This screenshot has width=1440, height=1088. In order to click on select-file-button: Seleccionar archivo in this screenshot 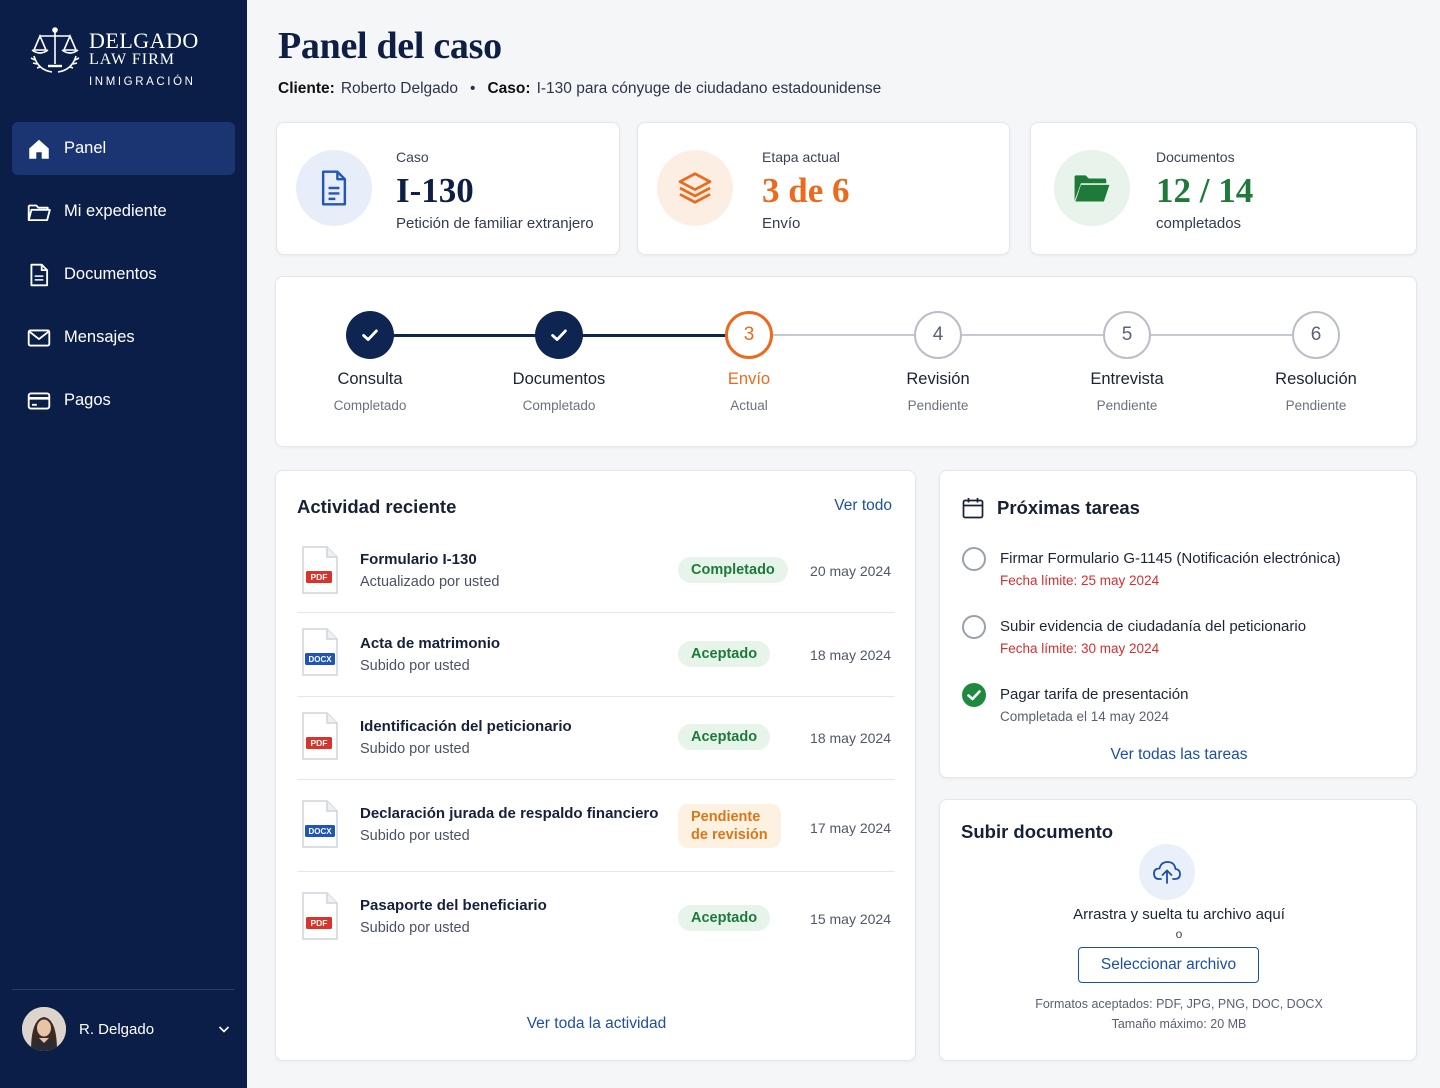, I will do `click(1168, 965)`.